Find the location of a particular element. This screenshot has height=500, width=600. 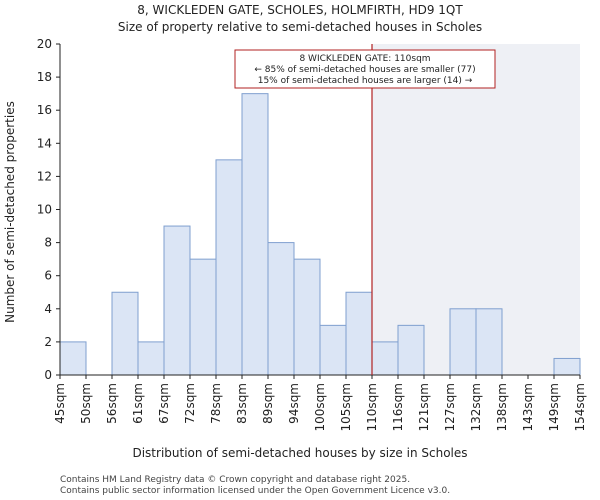

y-tick-label: 8 is located at coordinates (48, 243).